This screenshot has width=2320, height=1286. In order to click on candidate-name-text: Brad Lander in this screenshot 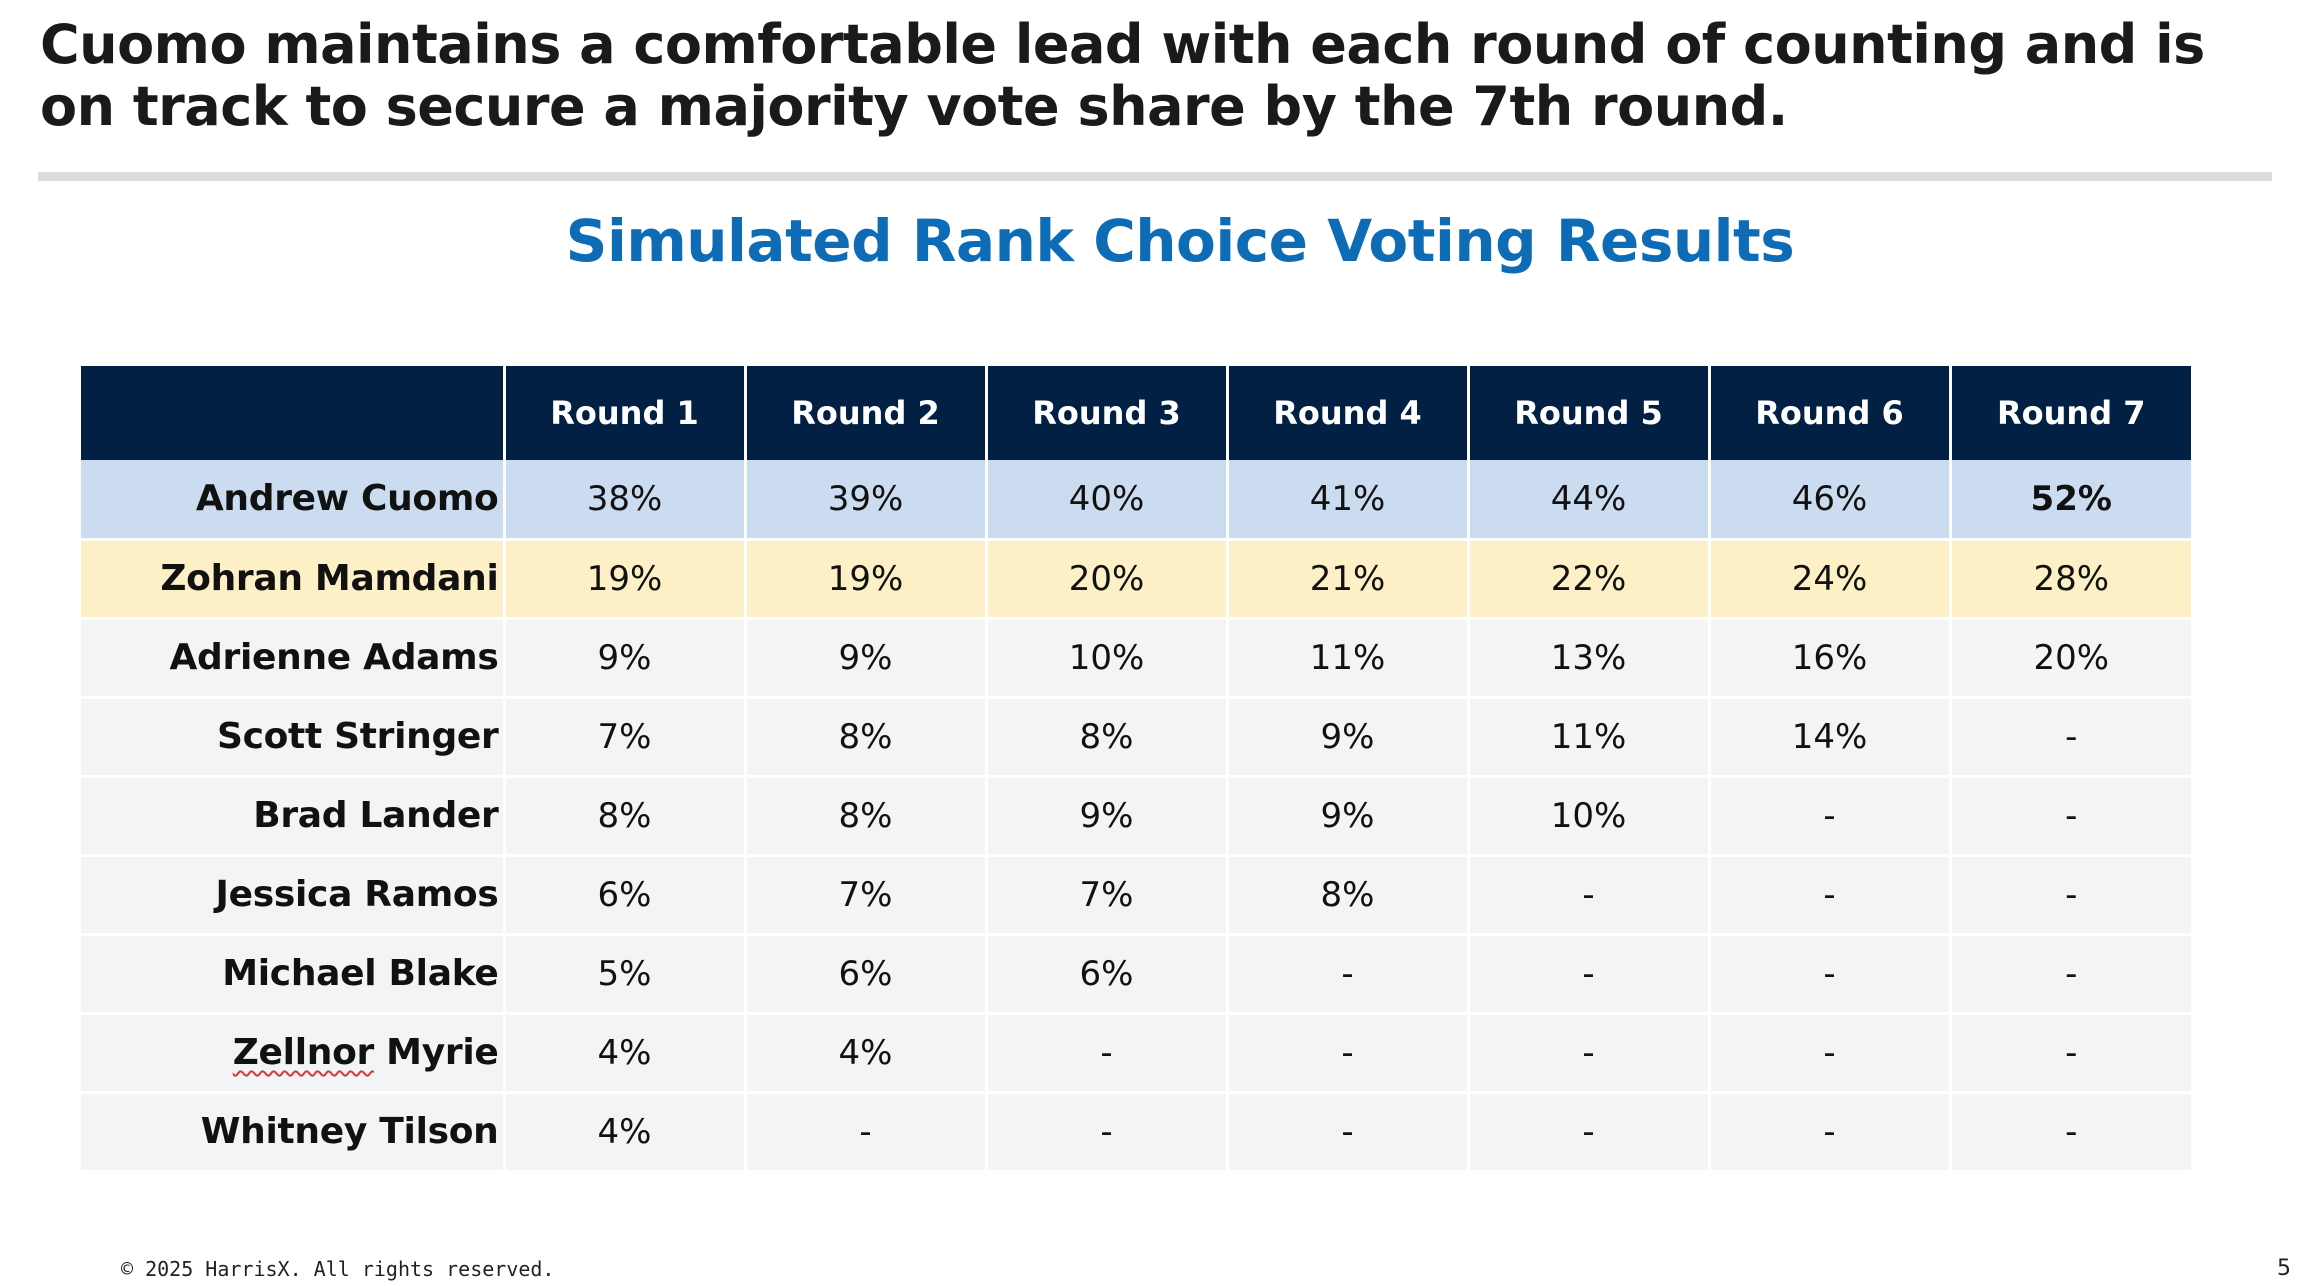, I will do `click(376, 815)`.